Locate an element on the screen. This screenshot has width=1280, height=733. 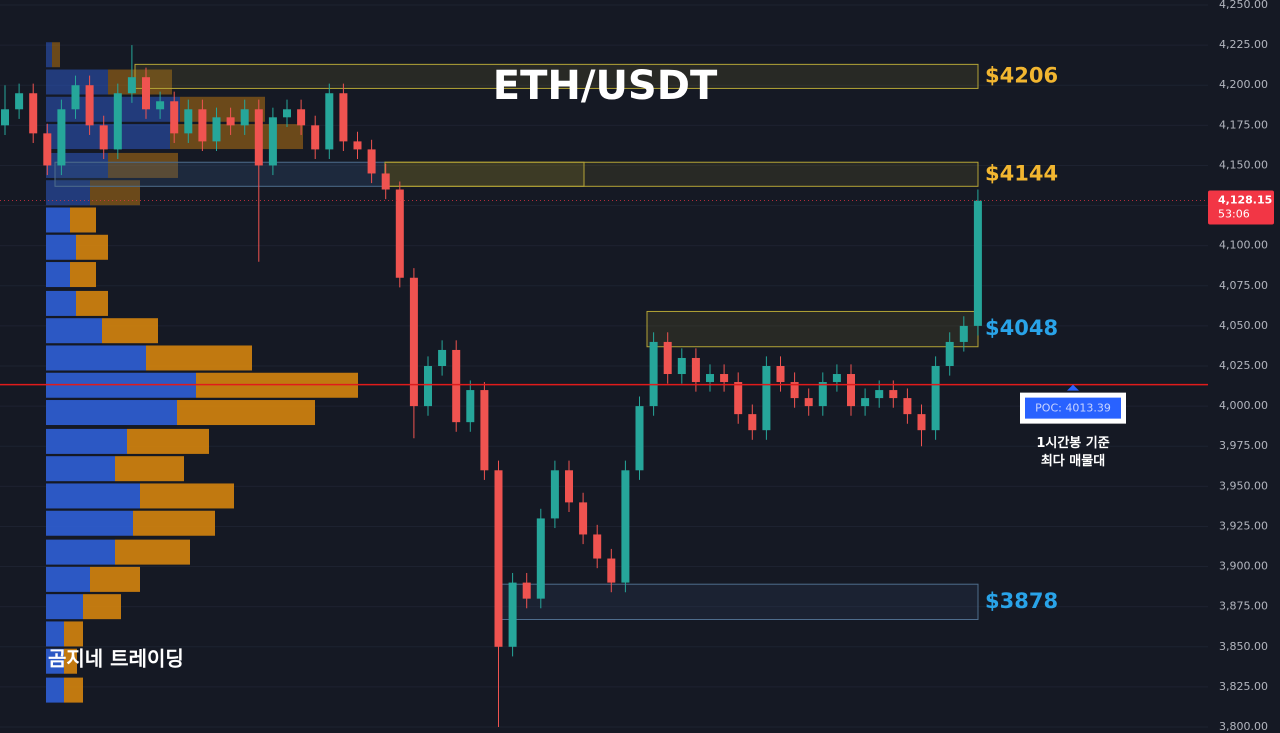
y-tick-label: 3,950.00 is located at coordinates (1243, 485).